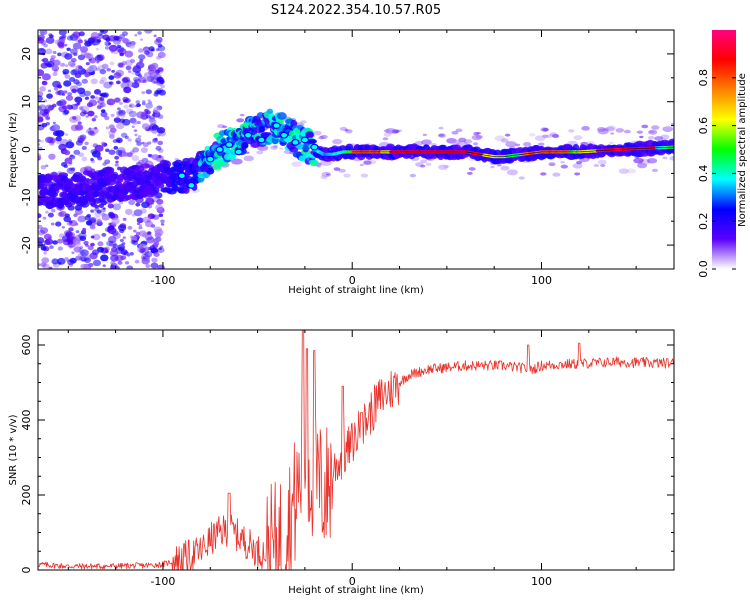 The image size is (750, 600). What do you see at coordinates (716, 173) in the screenshot?
I see `colorbar-ticks: 0.0 0.2 0.4 0.6 0.8` at bounding box center [716, 173].